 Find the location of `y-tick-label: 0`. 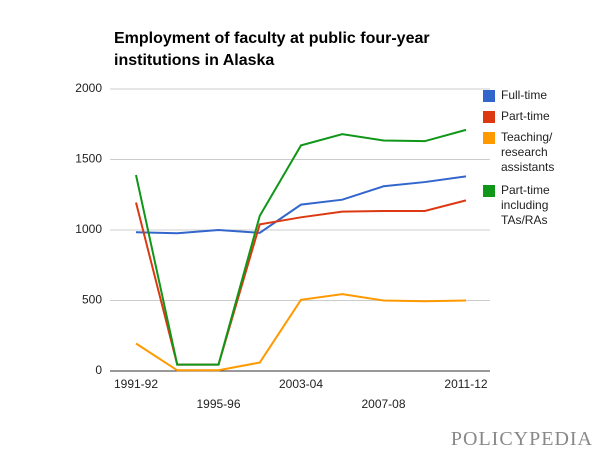

y-tick-label: 0 is located at coordinates (98, 370).